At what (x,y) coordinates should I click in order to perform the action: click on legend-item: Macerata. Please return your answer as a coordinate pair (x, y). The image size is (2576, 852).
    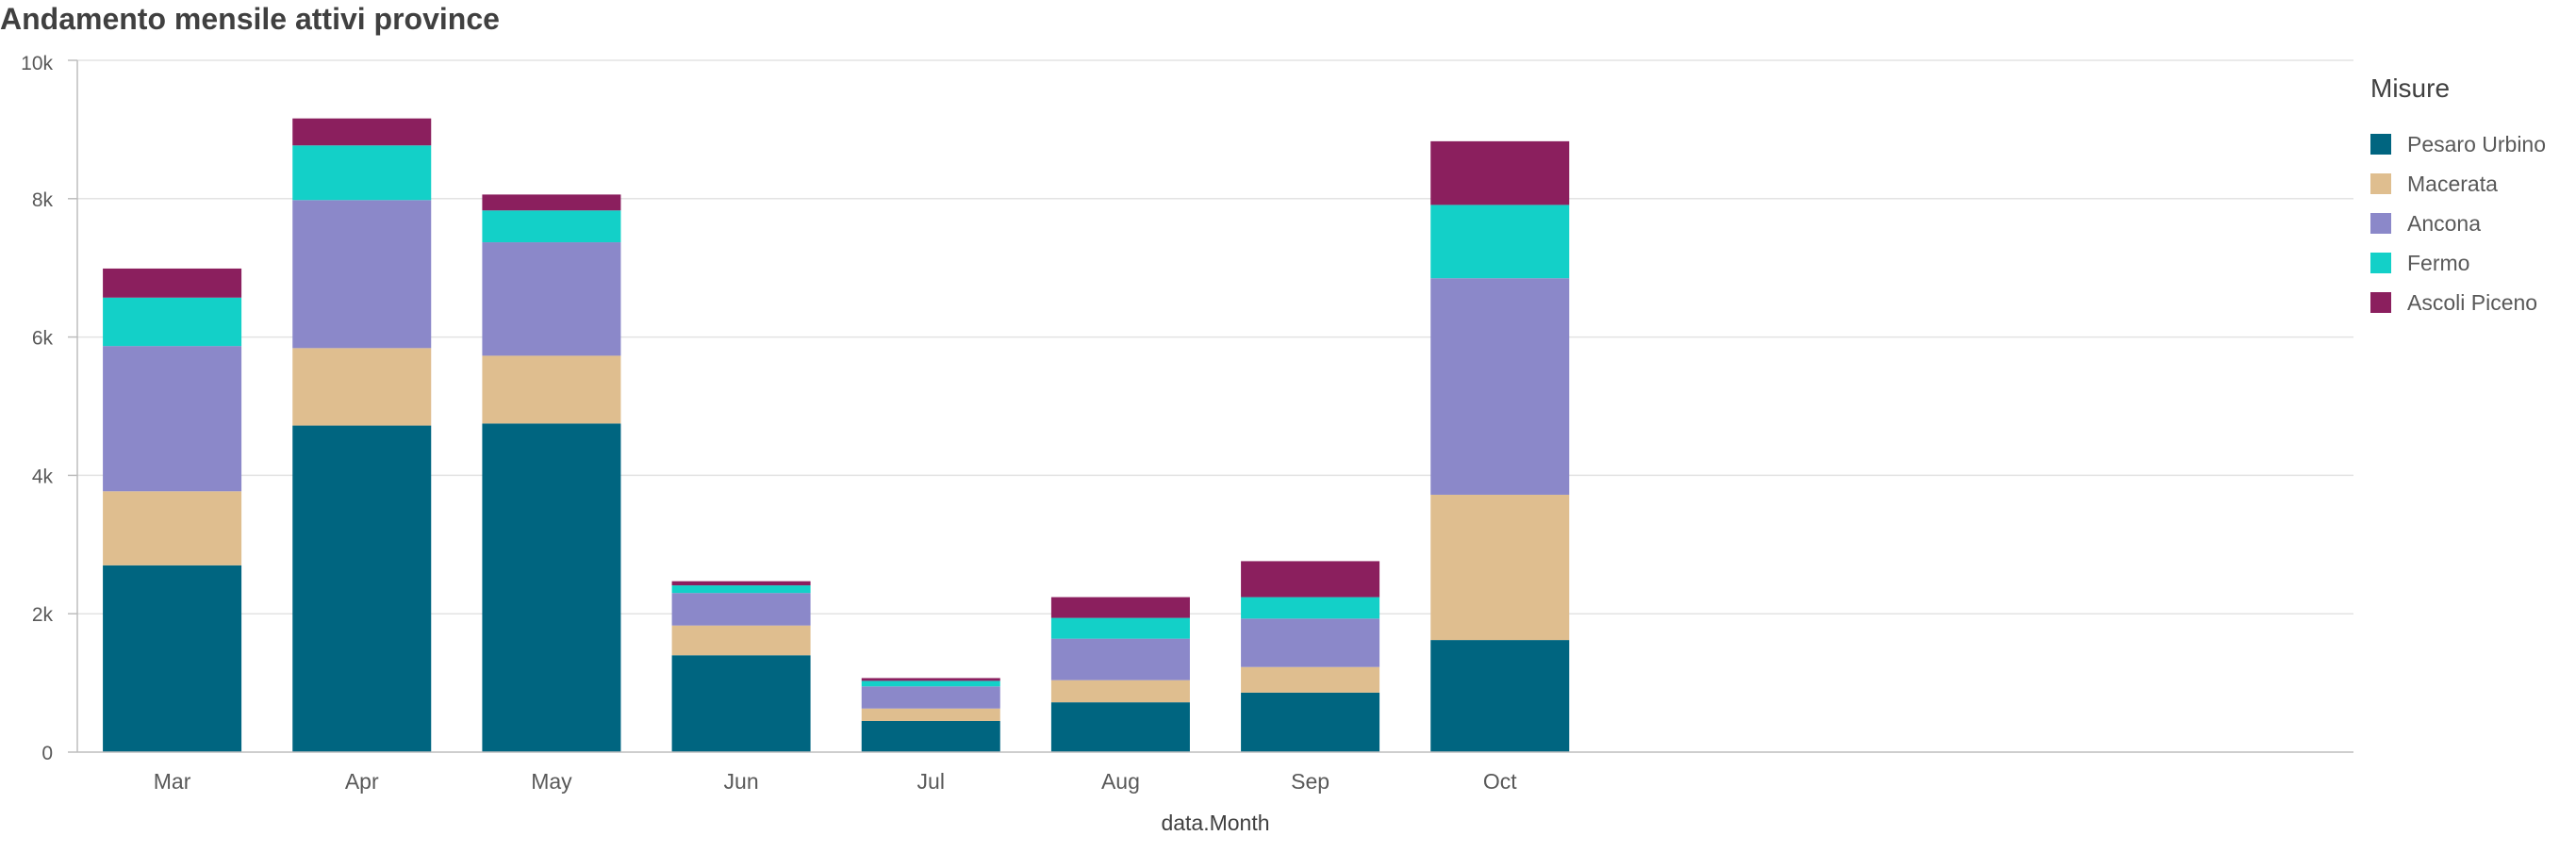
    Looking at the image, I should click on (2458, 184).